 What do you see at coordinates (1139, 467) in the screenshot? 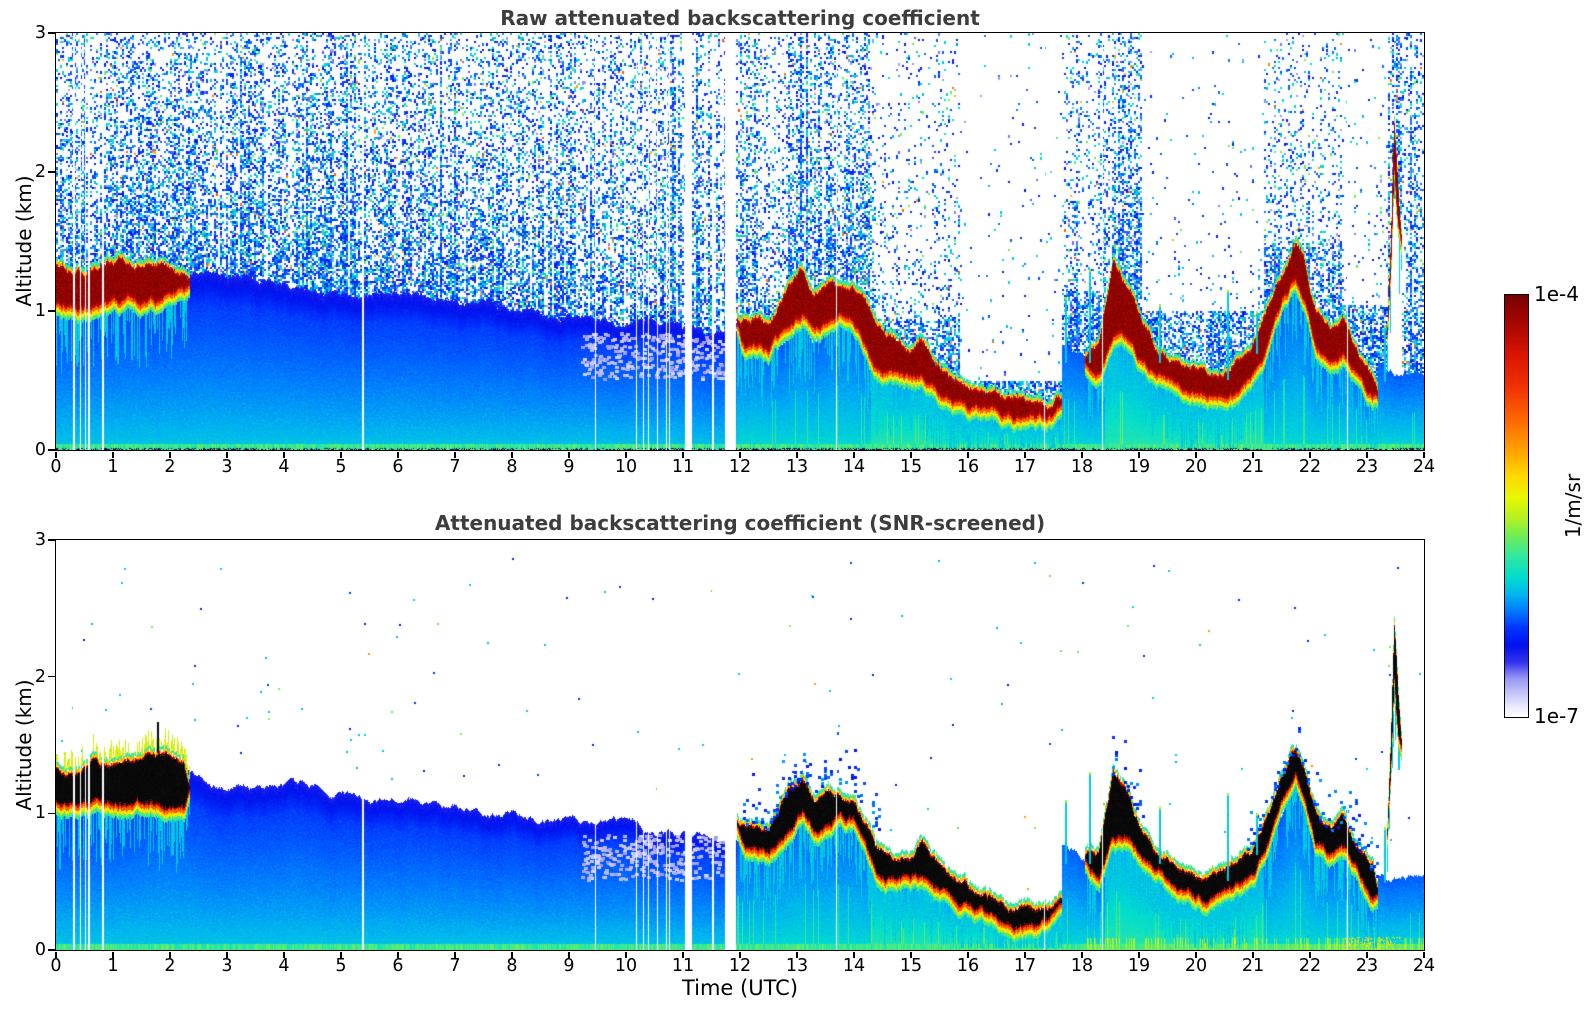
I see `x-tick-label: 19` at bounding box center [1139, 467].